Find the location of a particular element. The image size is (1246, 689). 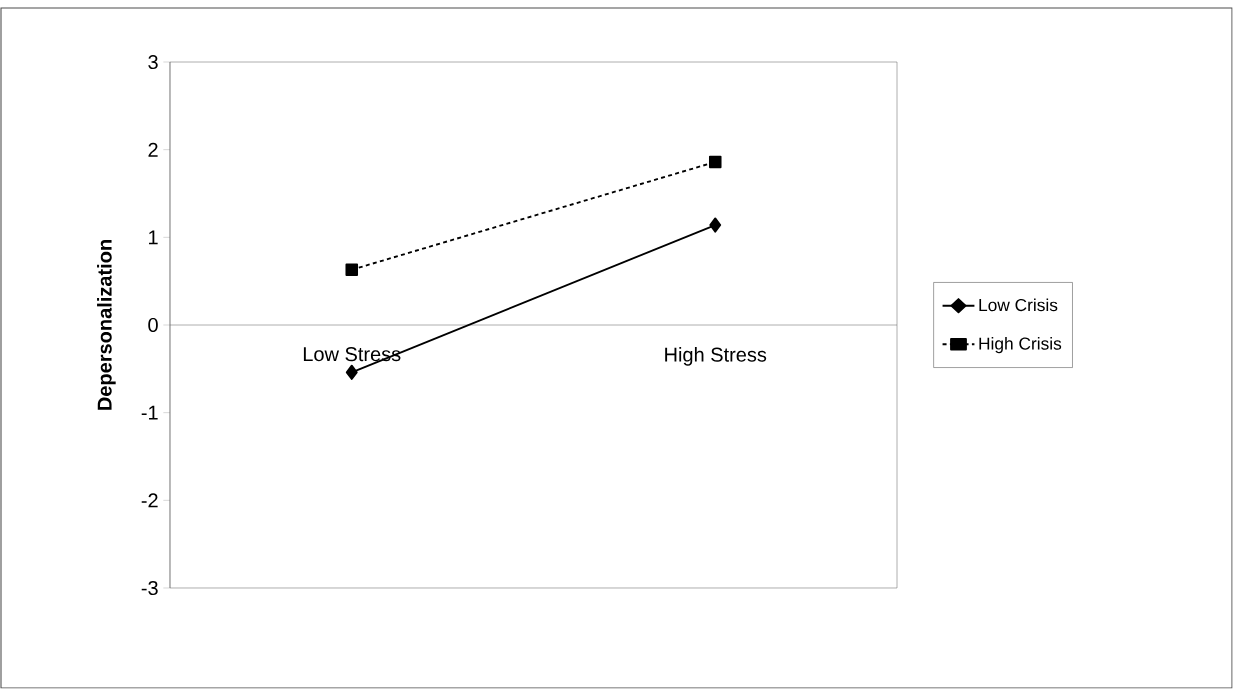

y-tick-label: 0 is located at coordinates (153, 325).